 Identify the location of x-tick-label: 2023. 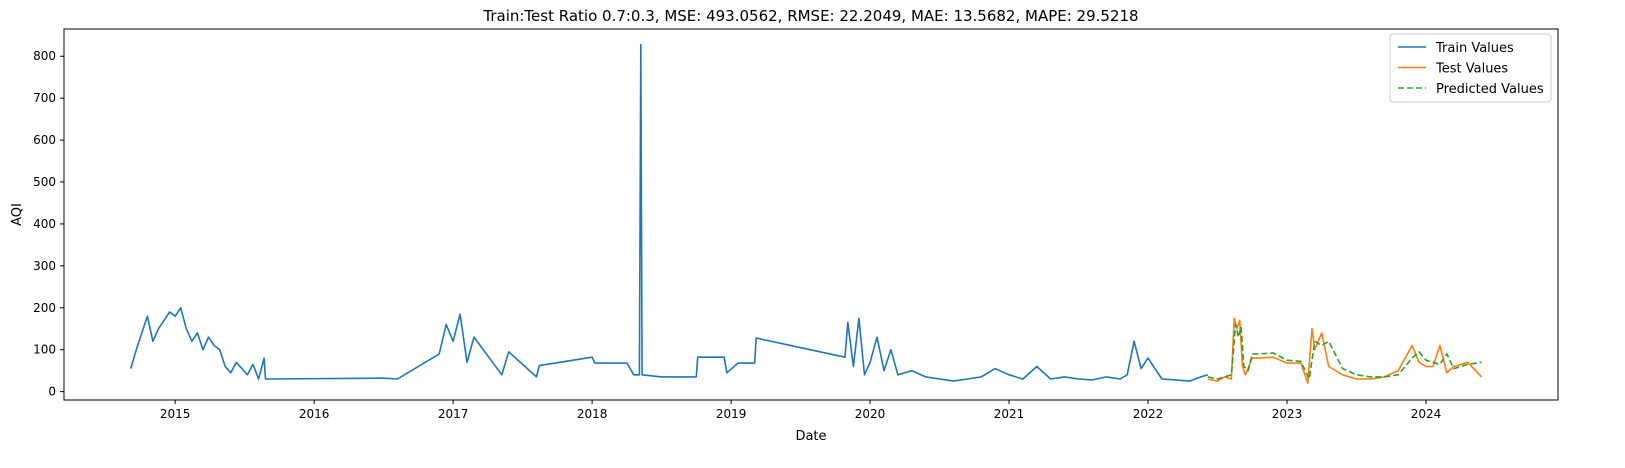
(1287, 414).